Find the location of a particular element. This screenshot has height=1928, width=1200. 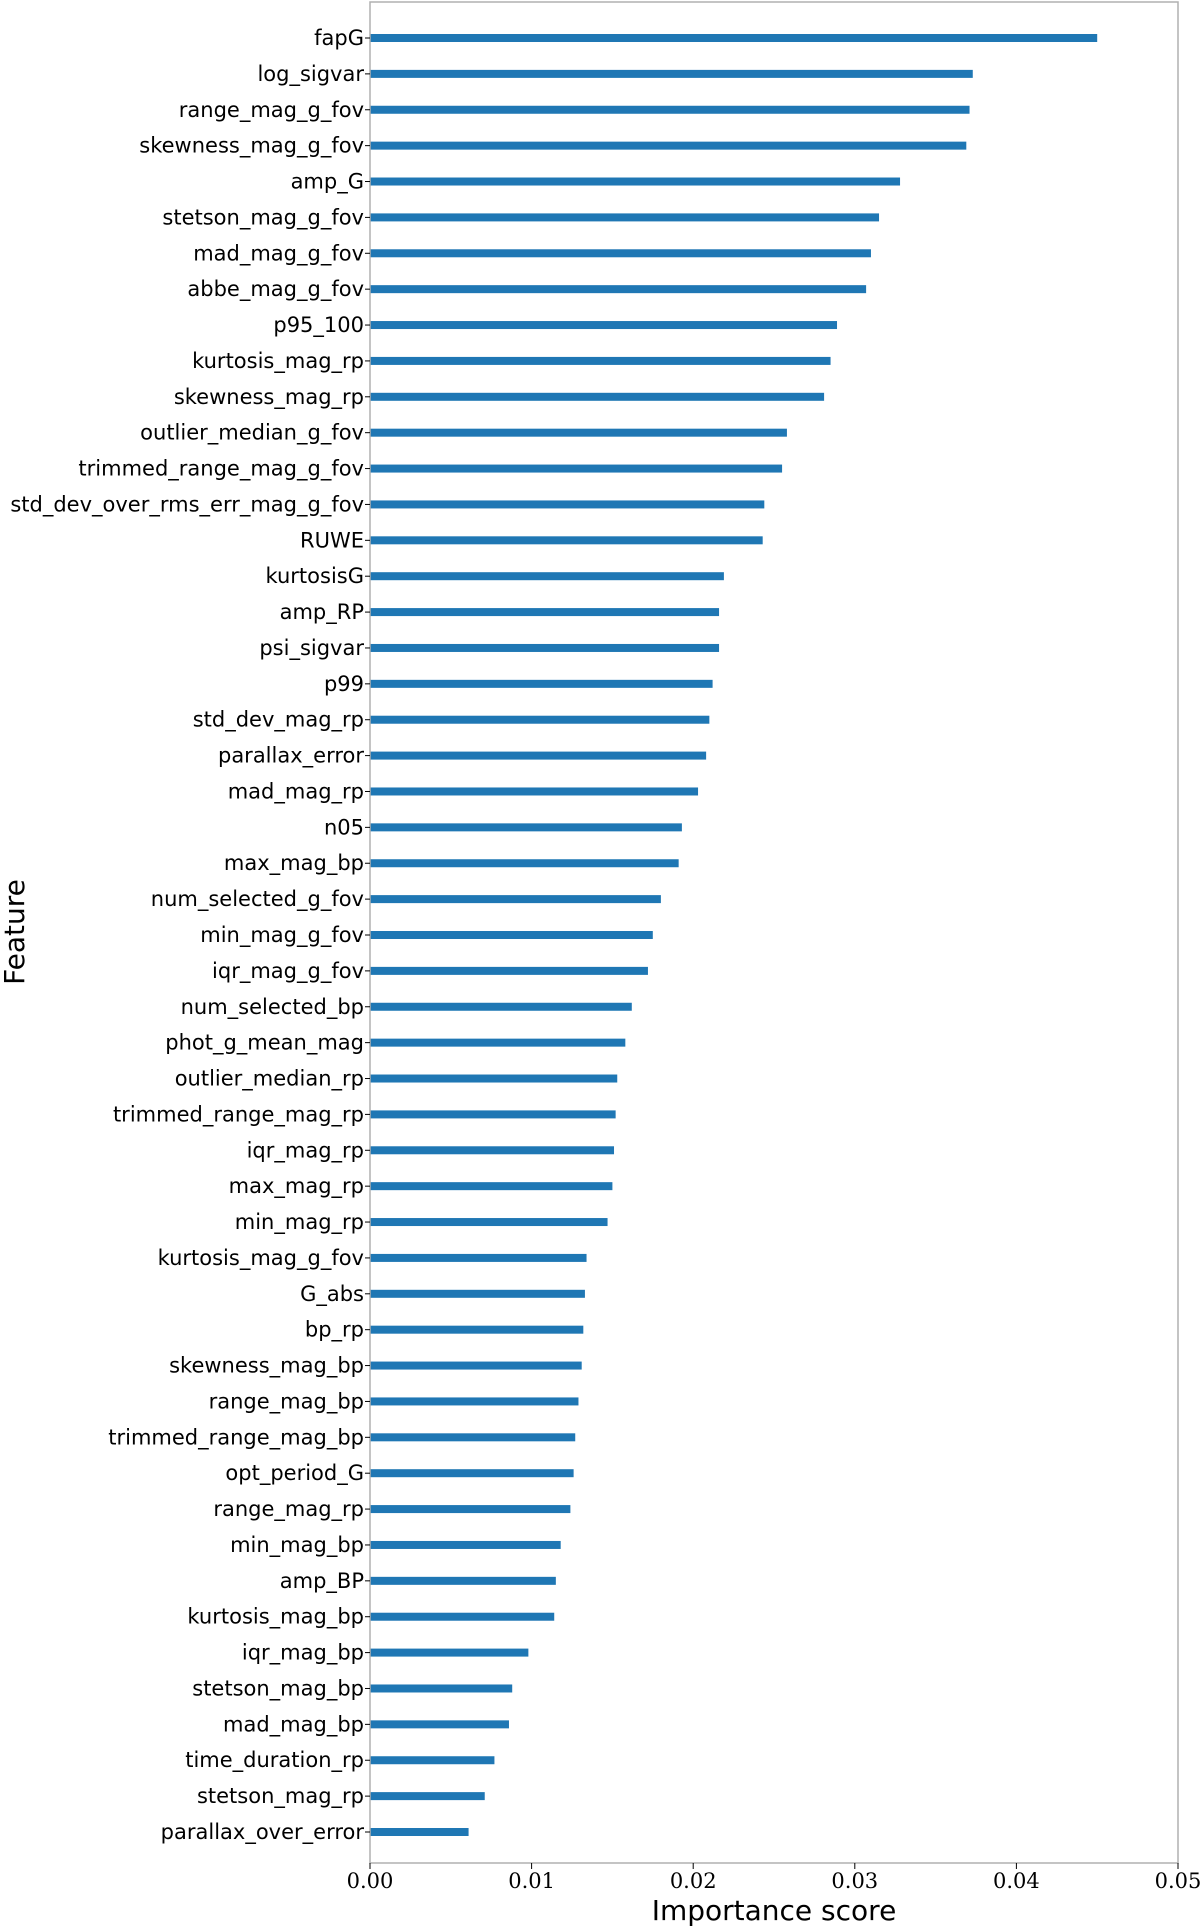

feature-label: stetson_mag_rp is located at coordinates (280, 1796).